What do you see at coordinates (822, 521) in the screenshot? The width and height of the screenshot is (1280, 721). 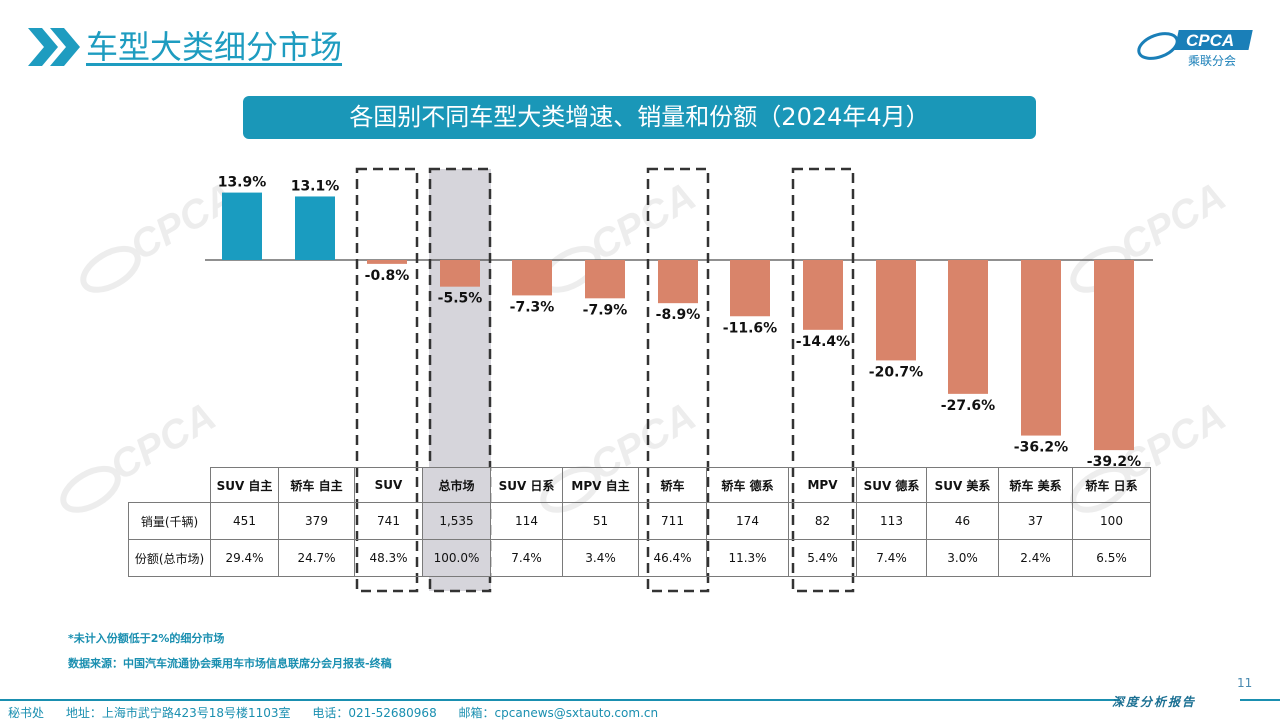 I see `table-cell: 82` at bounding box center [822, 521].